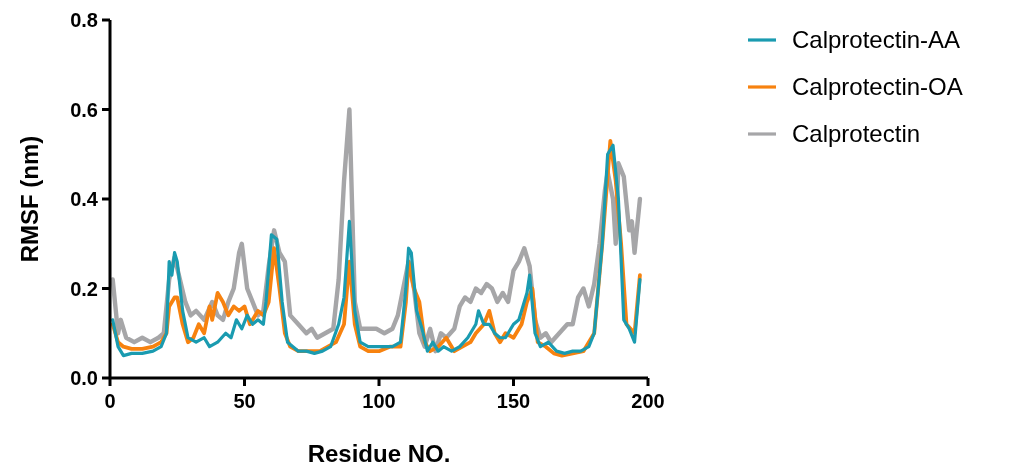 This screenshot has height=476, width=1018. I want to click on y-axis-title: RMSF (nm), so click(29, 199).